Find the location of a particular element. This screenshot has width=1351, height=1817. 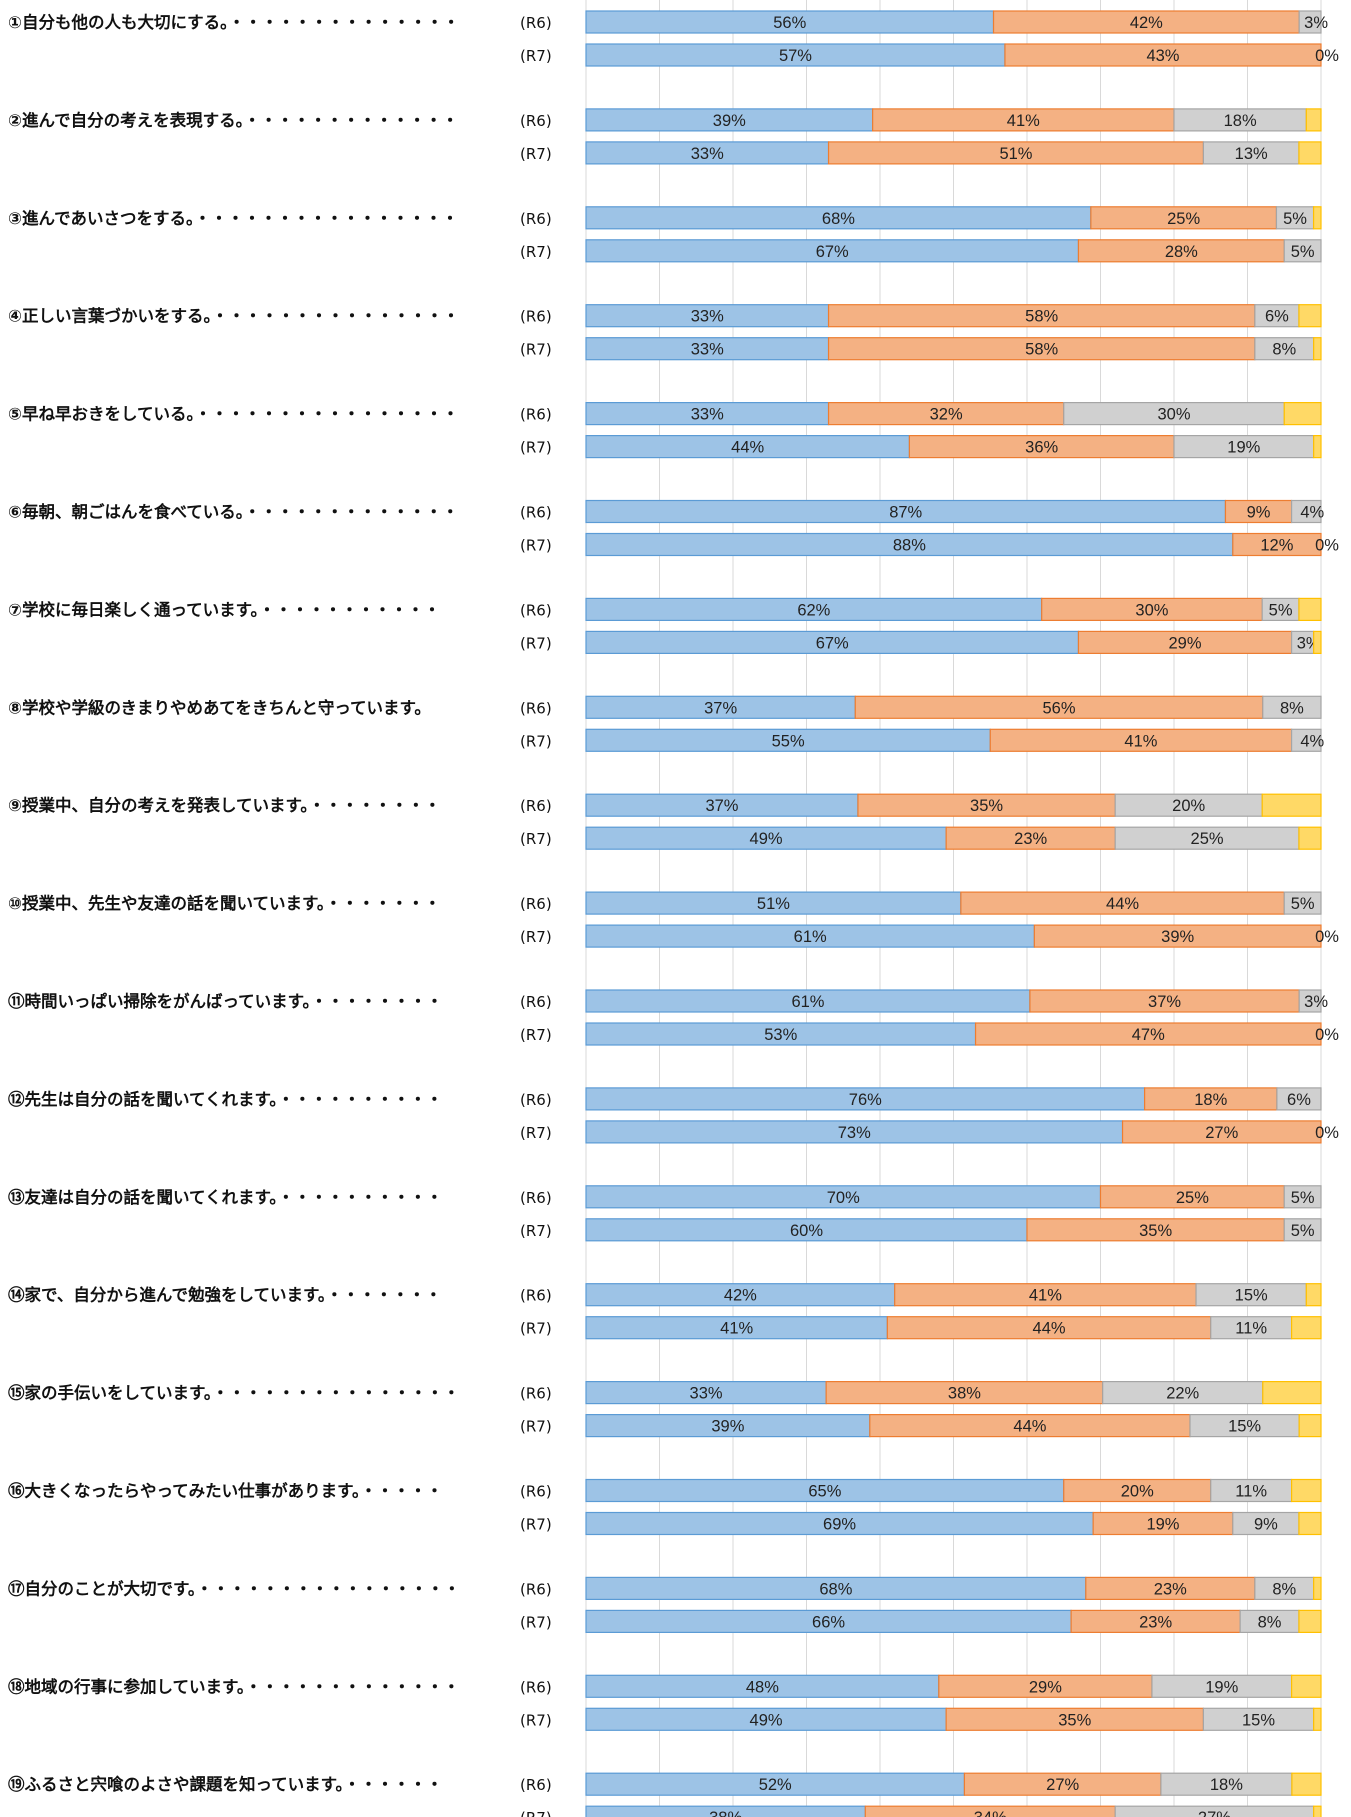

data-label: 67% is located at coordinates (832, 252).